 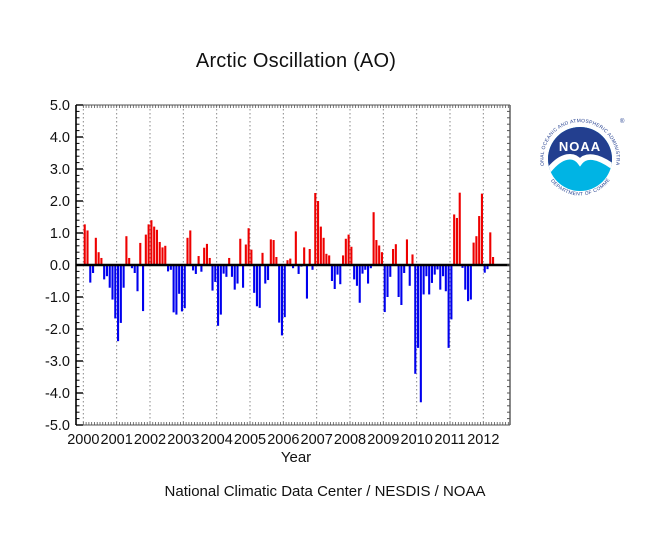 I want to click on y-tick-label-0.0: 0.0, so click(x=60, y=266).